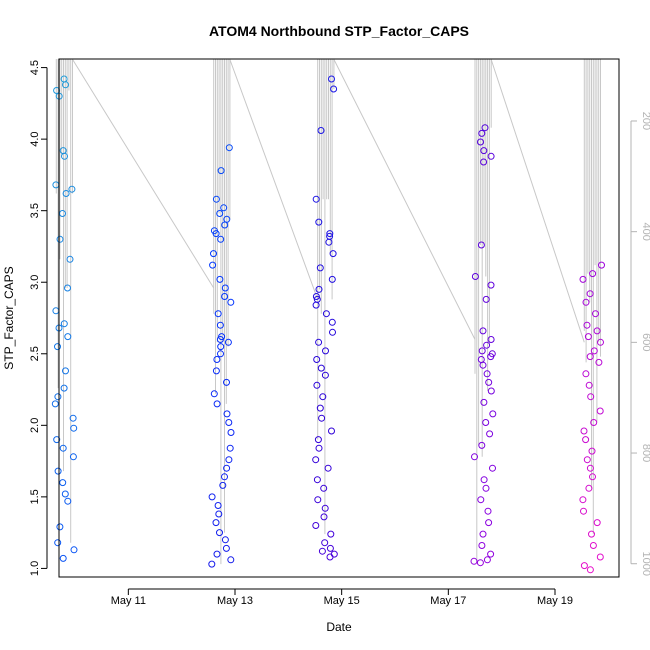  Describe the element at coordinates (235, 601) in the screenshot. I see `x-tick-label: May 13` at that location.